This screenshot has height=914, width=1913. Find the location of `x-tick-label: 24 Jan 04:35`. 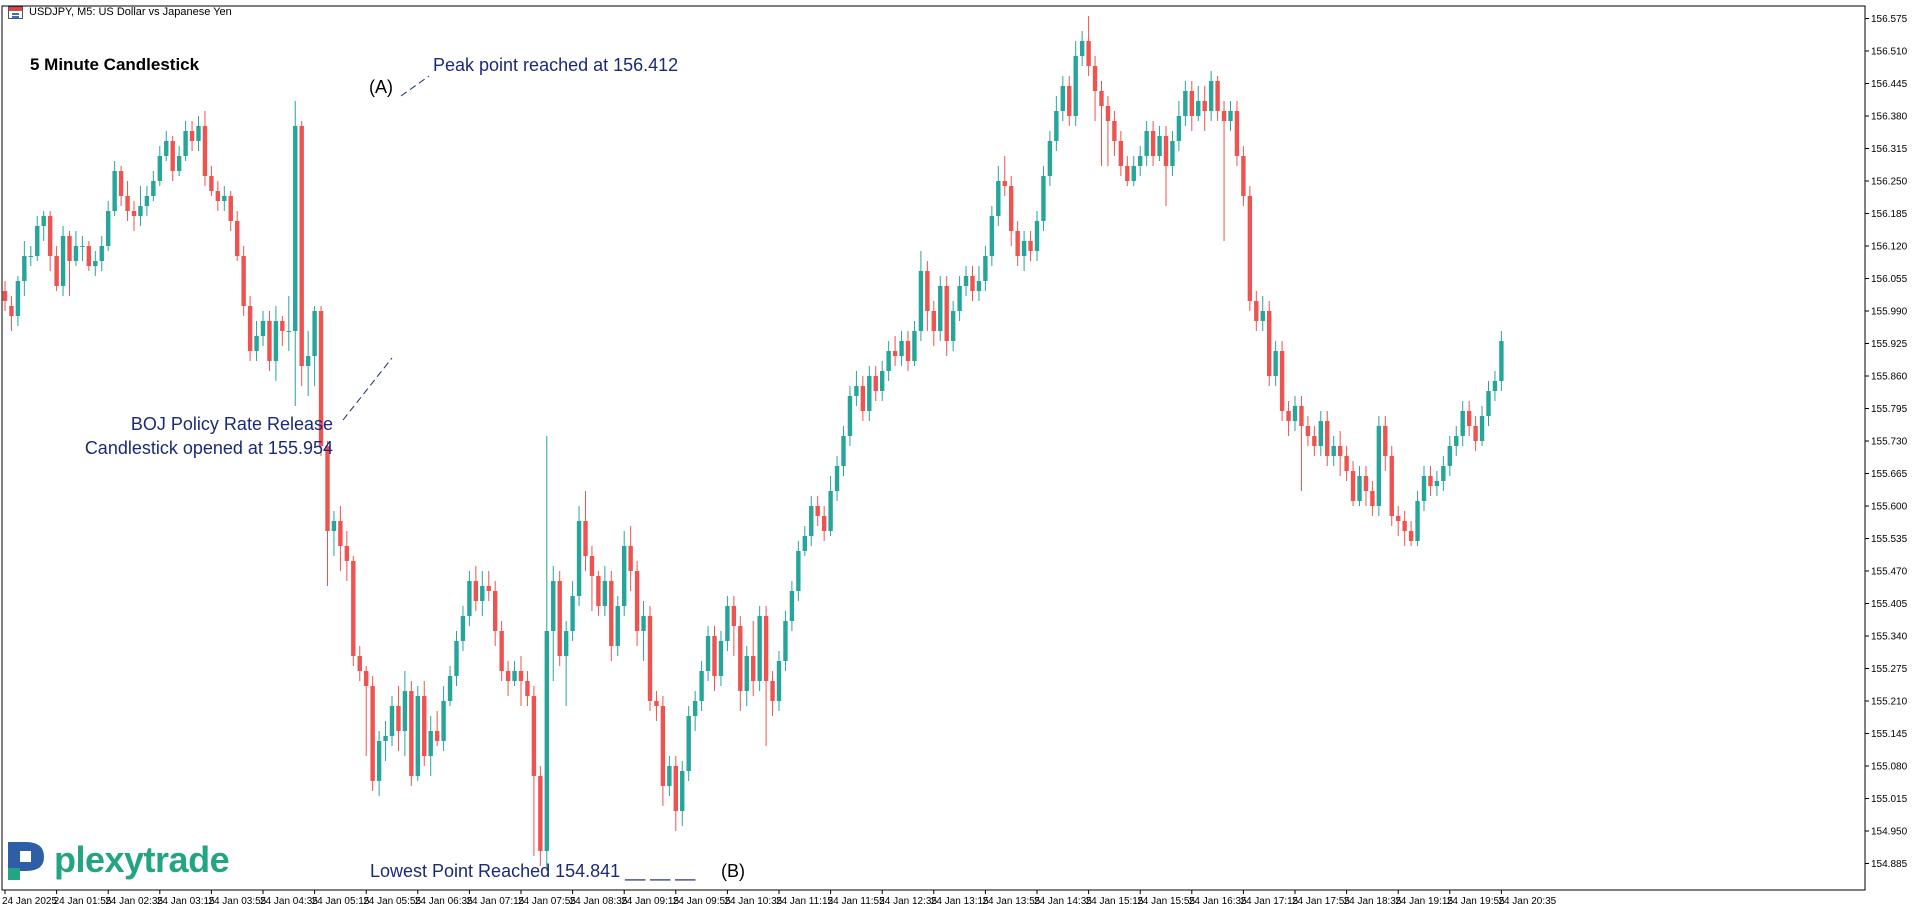

x-tick-label: 24 Jan 04:35 is located at coordinates (289, 901).